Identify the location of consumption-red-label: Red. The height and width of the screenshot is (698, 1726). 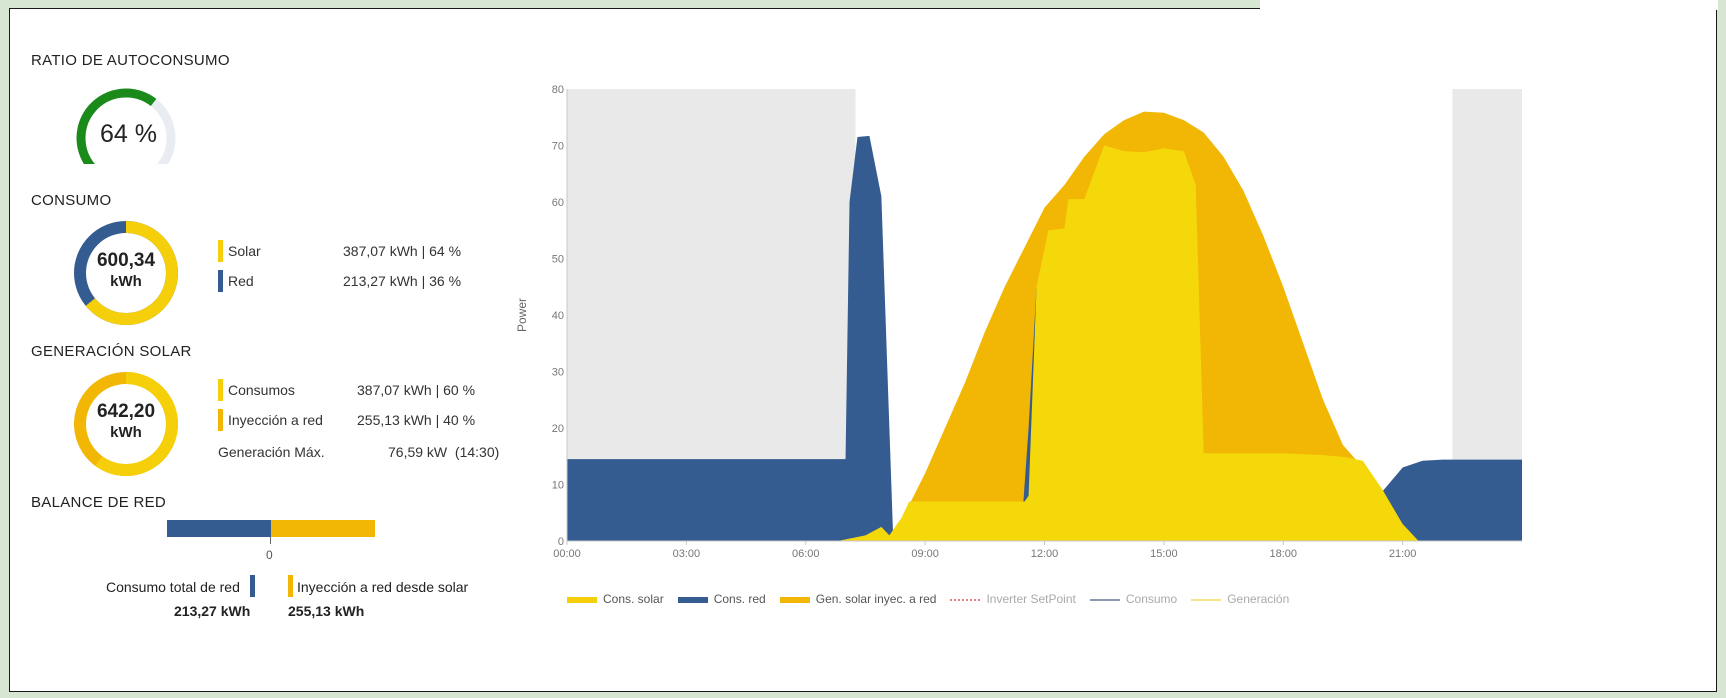
(241, 281).